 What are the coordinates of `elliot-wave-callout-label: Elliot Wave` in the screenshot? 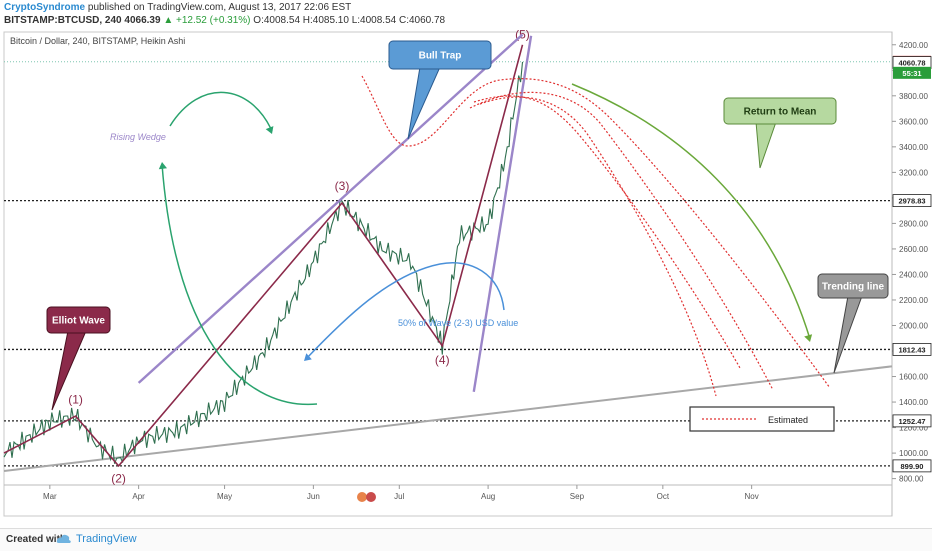 It's located at (78, 321).